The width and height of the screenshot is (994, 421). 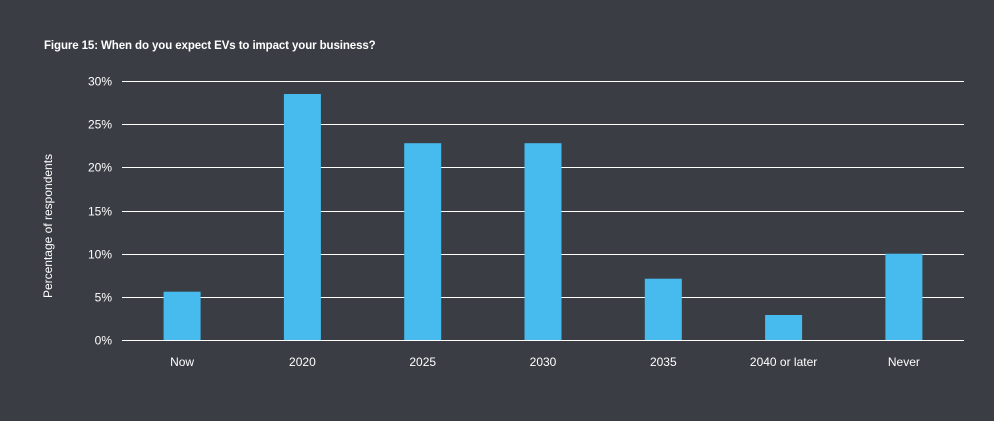 I want to click on y-tick-label: 5%, so click(x=104, y=298).